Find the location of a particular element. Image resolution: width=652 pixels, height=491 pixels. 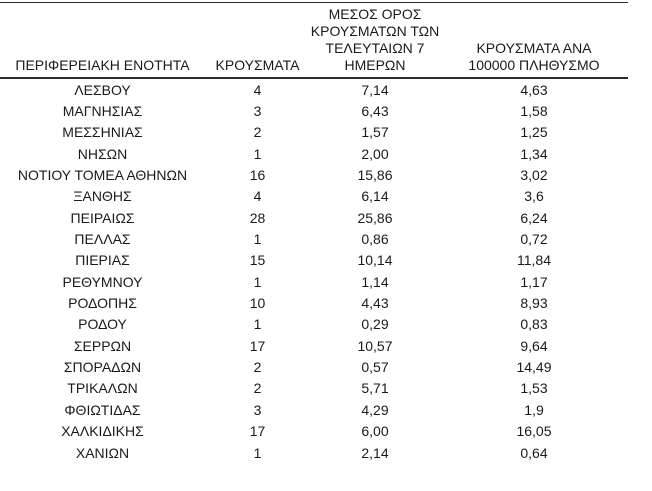

avg7-cell: 4,29 is located at coordinates (375, 409).